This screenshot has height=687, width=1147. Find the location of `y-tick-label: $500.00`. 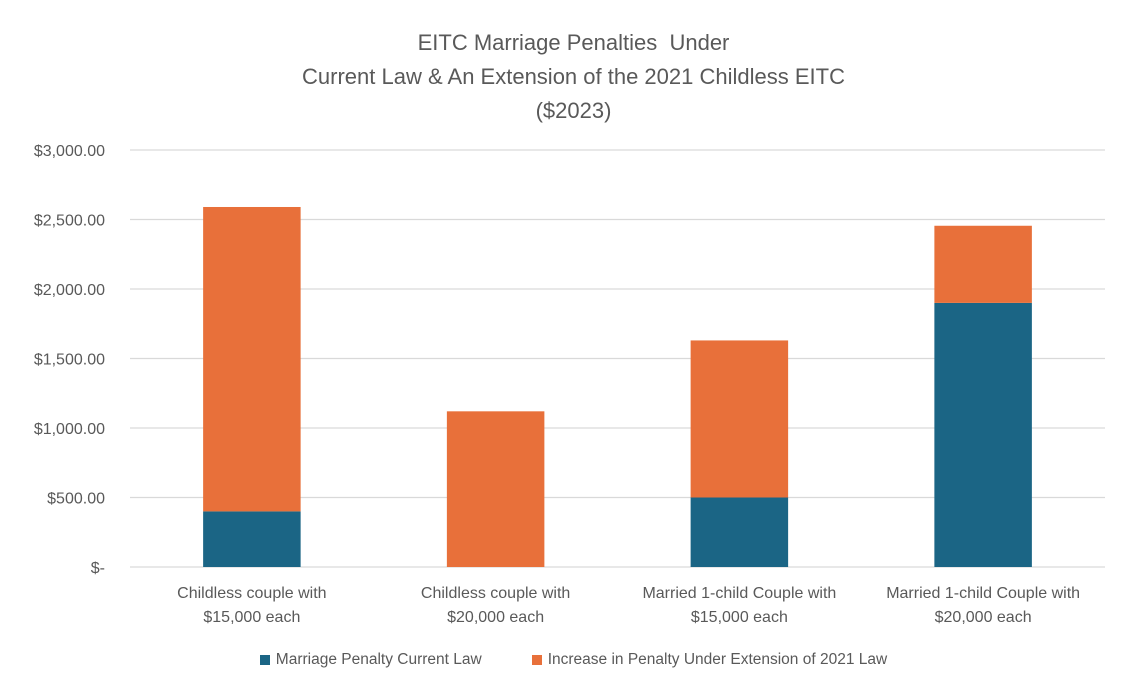

y-tick-label: $500.00 is located at coordinates (76, 499).